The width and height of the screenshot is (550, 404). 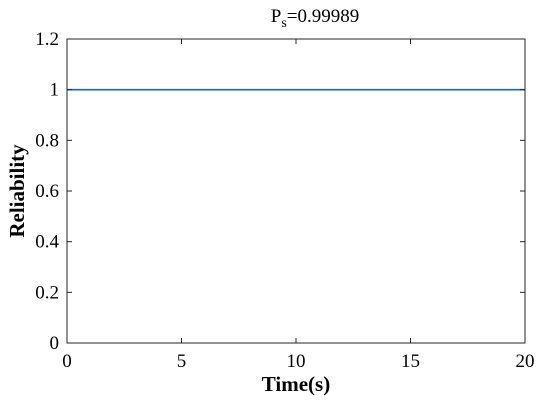 I want to click on y-tick-label: 0.2, so click(x=47, y=292).